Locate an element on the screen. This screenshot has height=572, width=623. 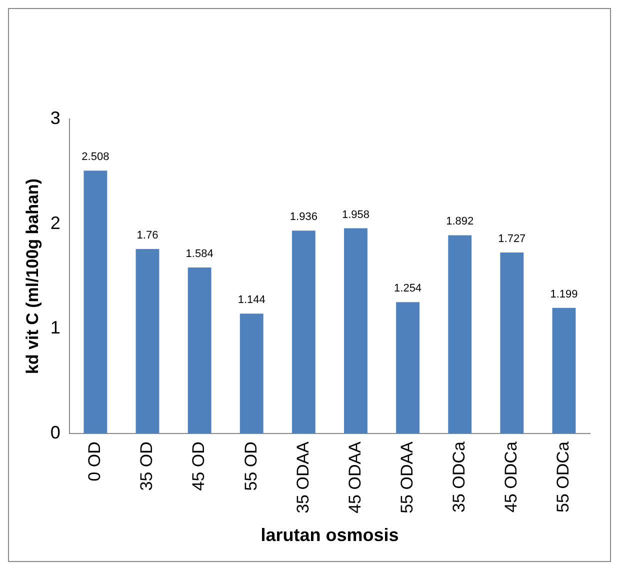
x-axis-title: larutan osmosis is located at coordinates (329, 535).